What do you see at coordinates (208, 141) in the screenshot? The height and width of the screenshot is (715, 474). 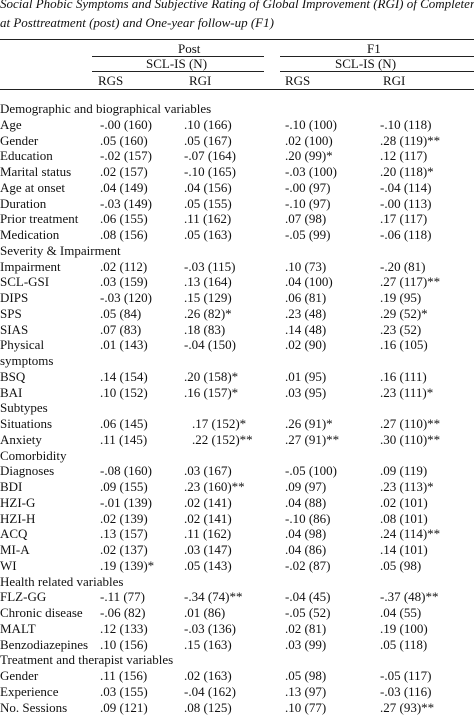 I see `cell-rgi-post: .05 (167)` at bounding box center [208, 141].